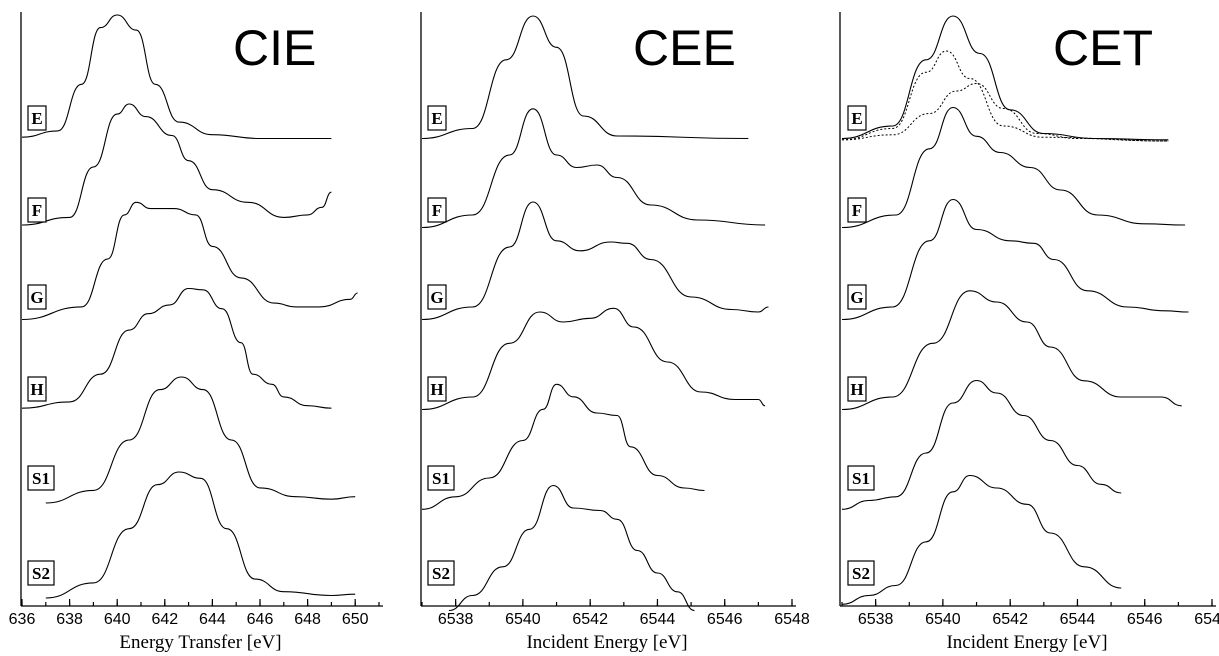 This screenshot has width=1219, height=656. What do you see at coordinates (117, 619) in the screenshot?
I see `x-tick-label: 640` at bounding box center [117, 619].